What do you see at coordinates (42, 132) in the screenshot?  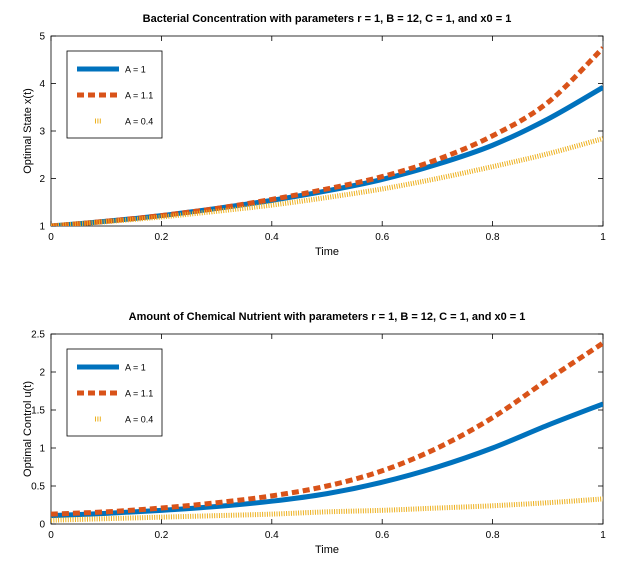 I see `y-tick-label: 3` at bounding box center [42, 132].